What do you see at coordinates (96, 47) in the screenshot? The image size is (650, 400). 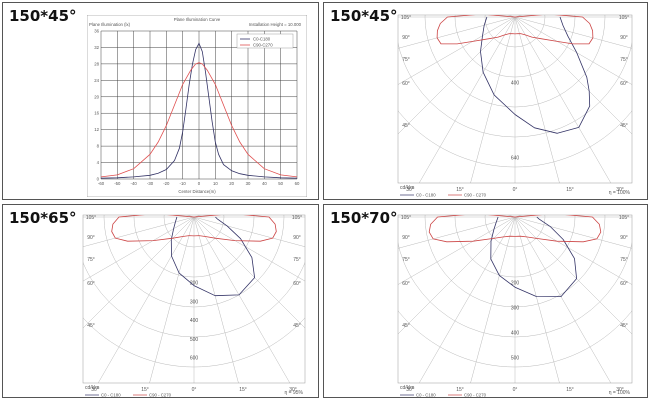 I see `y-tick-label: 32` at bounding box center [96, 47].